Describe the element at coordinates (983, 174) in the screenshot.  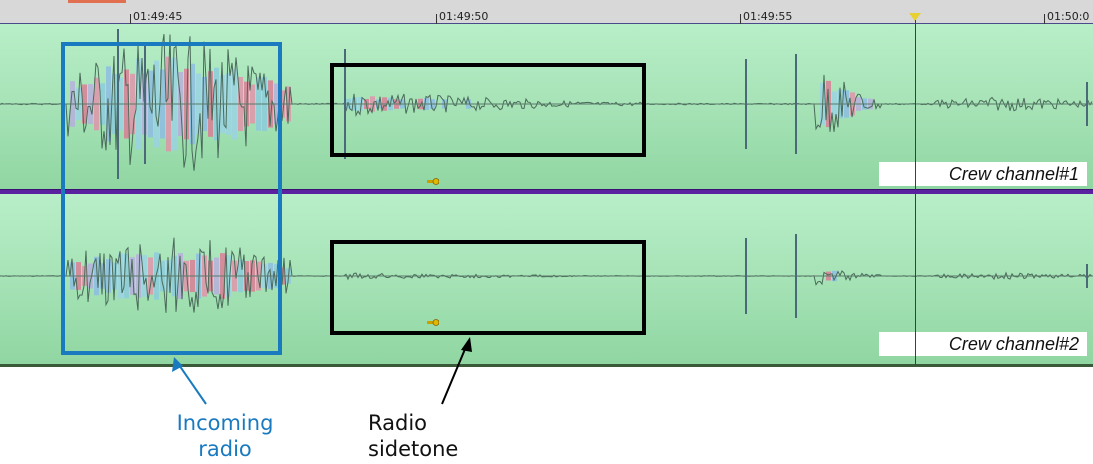
I see `track-label-1: Crew channel#1` at that location.